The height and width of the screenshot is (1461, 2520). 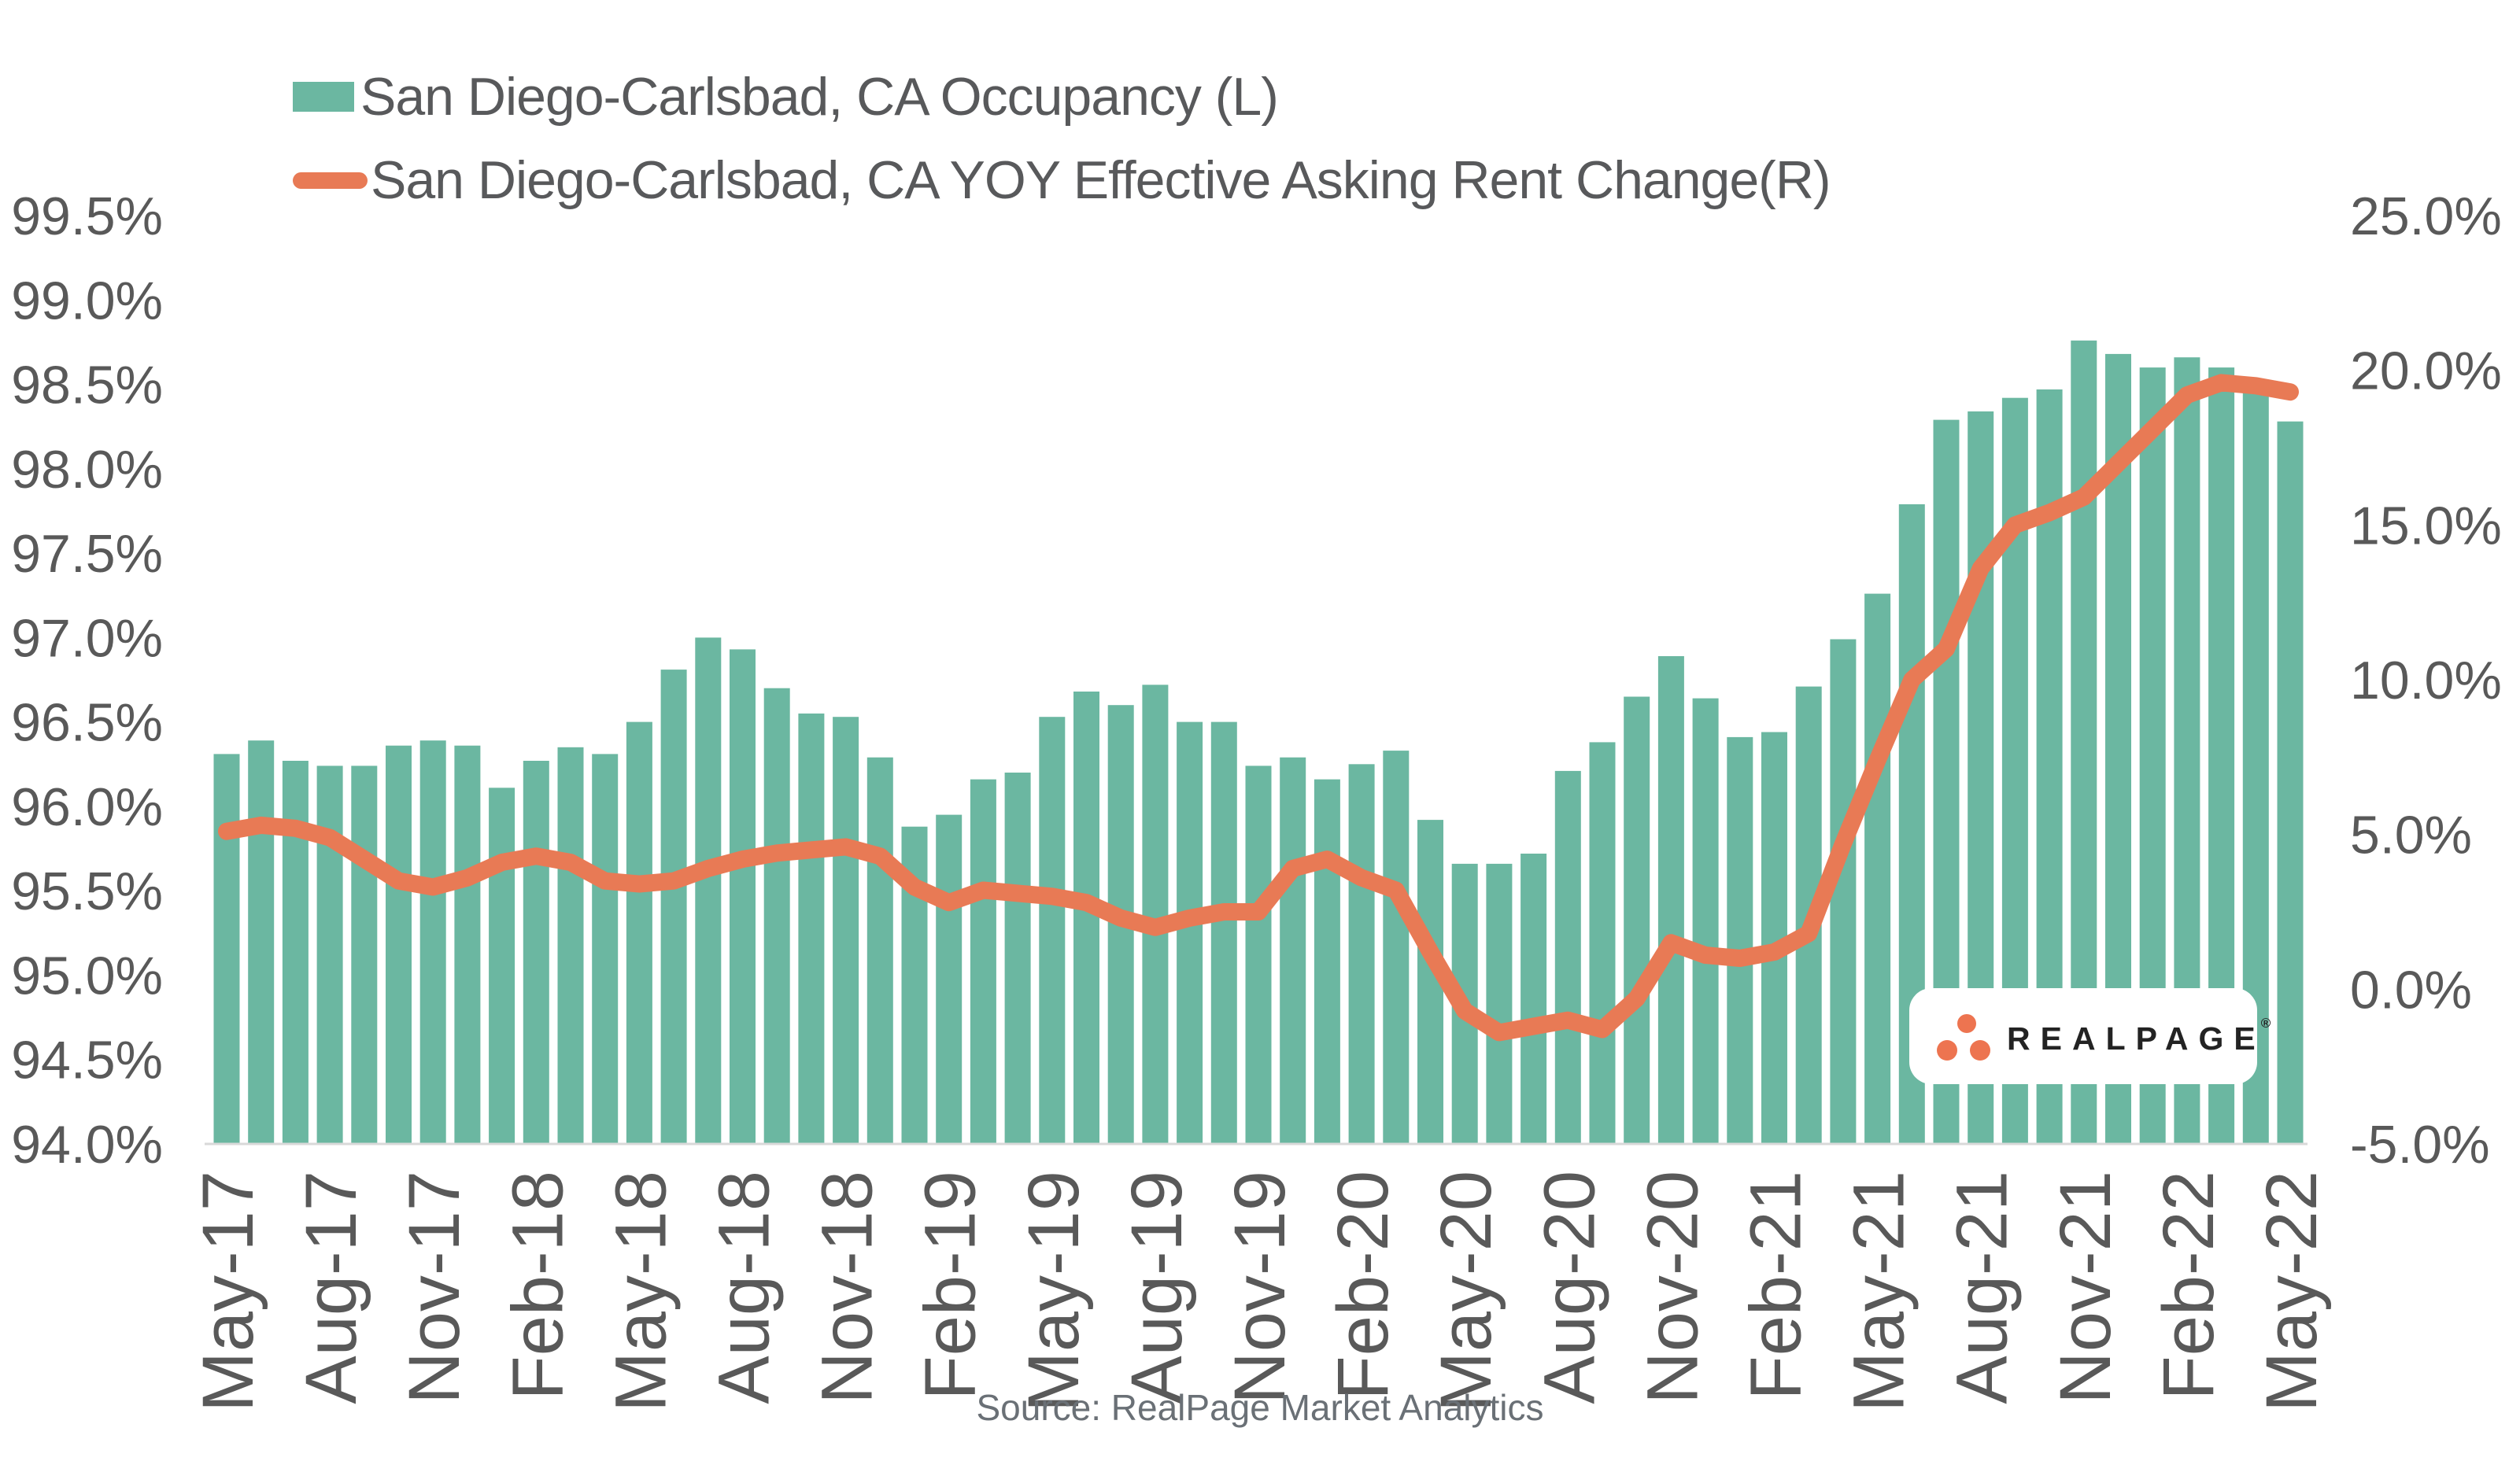 What do you see at coordinates (819, 97) in the screenshot?
I see `legend-label-occupancy: San Diego-Carlsbad, CA Occupancy (L)` at bounding box center [819, 97].